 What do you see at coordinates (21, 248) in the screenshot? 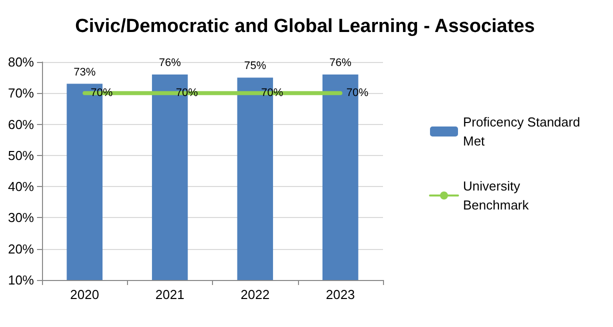
I see `y-tick-label: 20%` at bounding box center [21, 248].